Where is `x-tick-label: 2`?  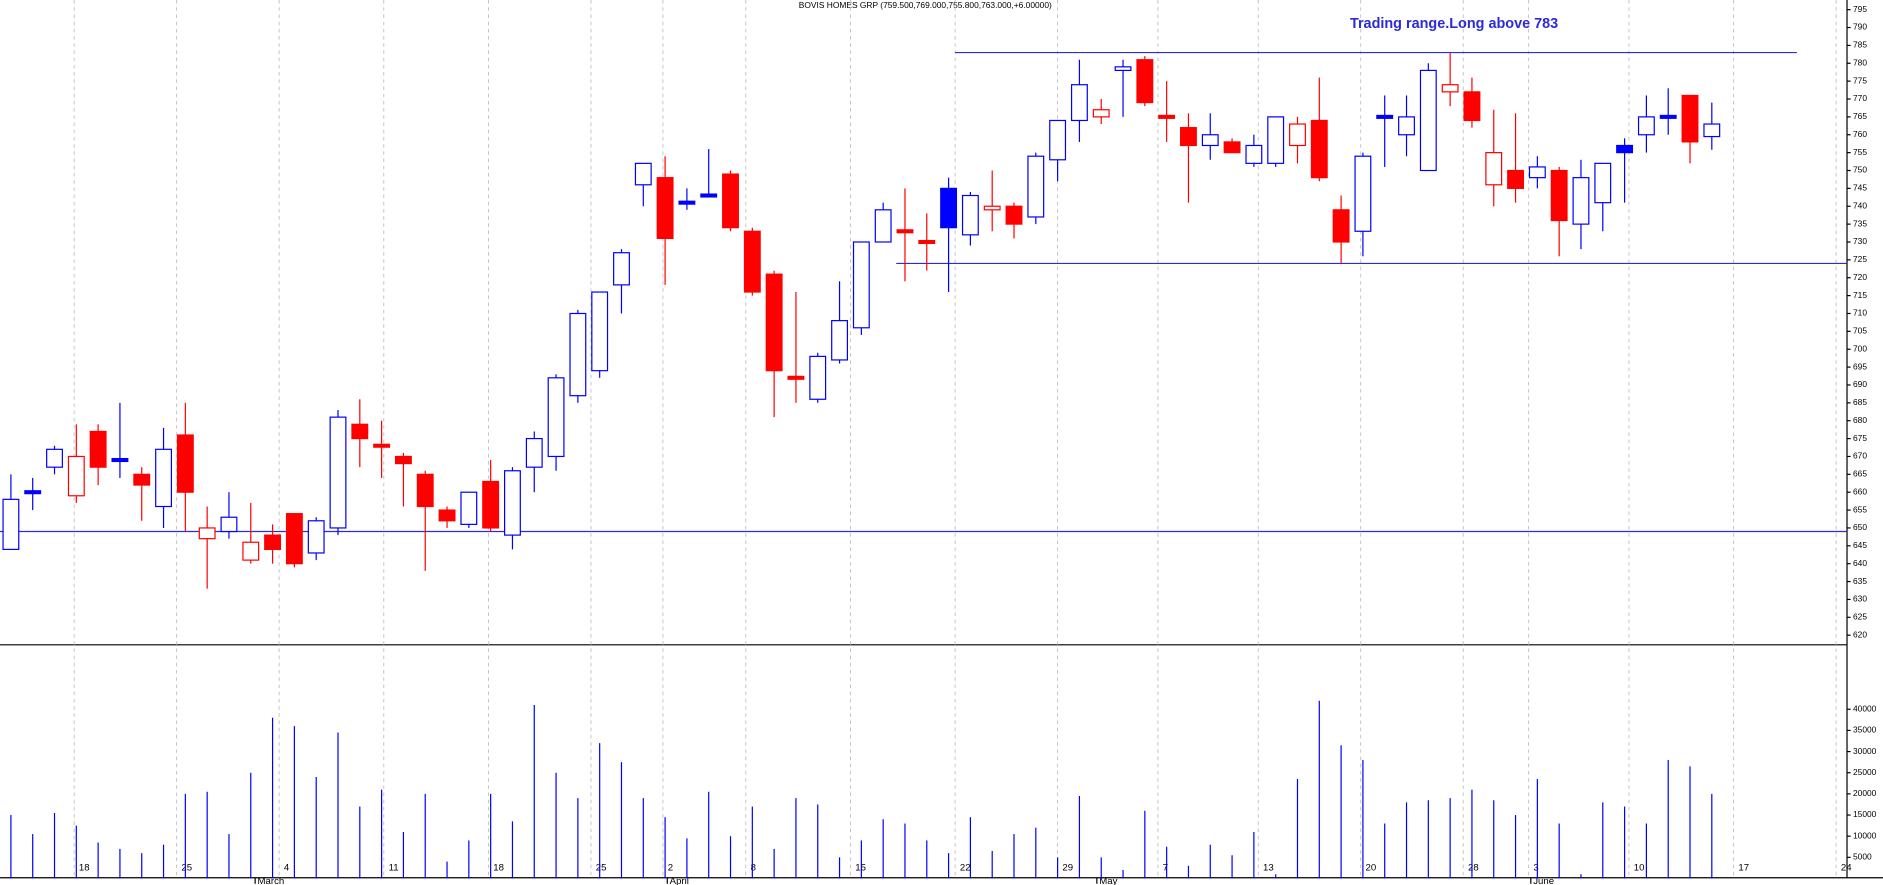 x-tick-label: 2 is located at coordinates (670, 868).